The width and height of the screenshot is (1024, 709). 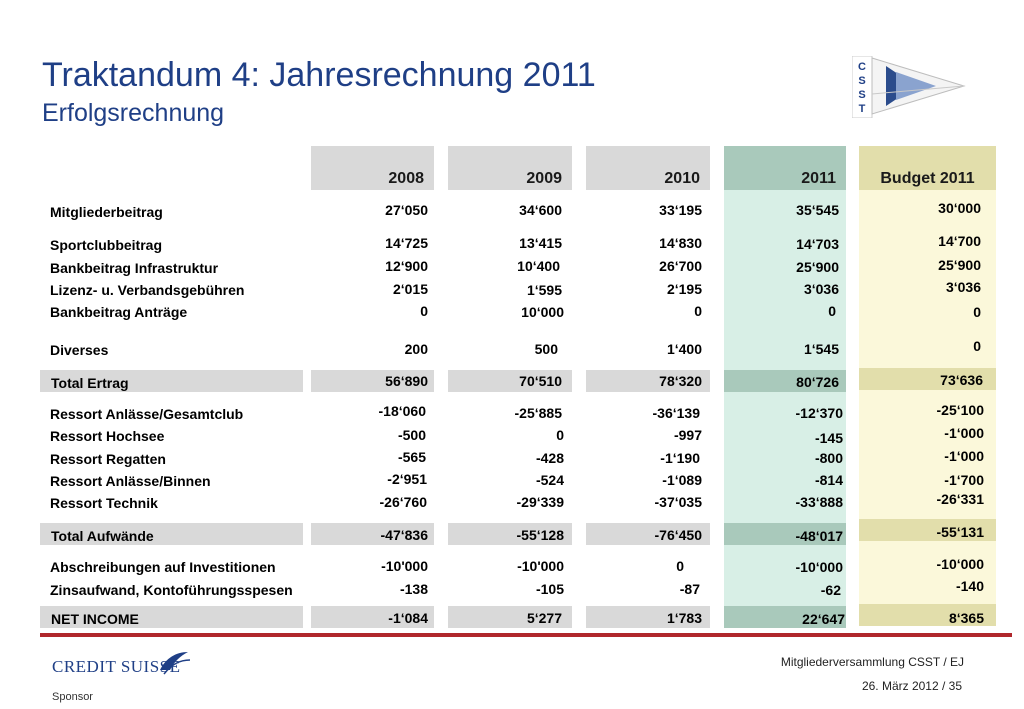 I want to click on cell-bankbeitrag-infra-2008: 12‘900, so click(x=406, y=266).